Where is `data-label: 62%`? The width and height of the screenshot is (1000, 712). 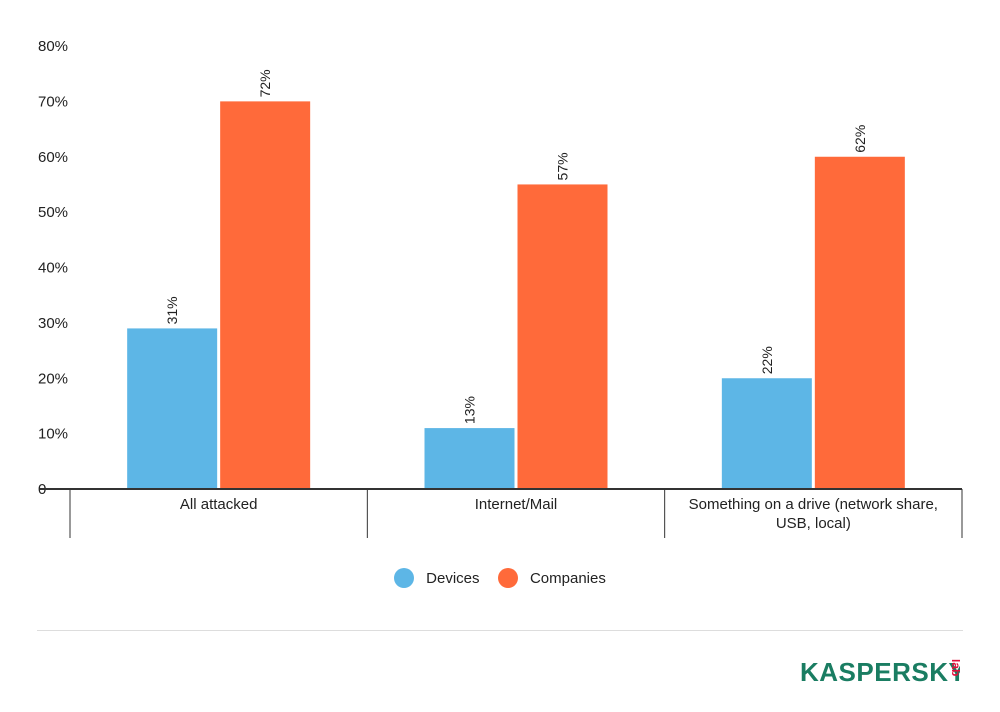
data-label: 62% is located at coordinates (860, 139).